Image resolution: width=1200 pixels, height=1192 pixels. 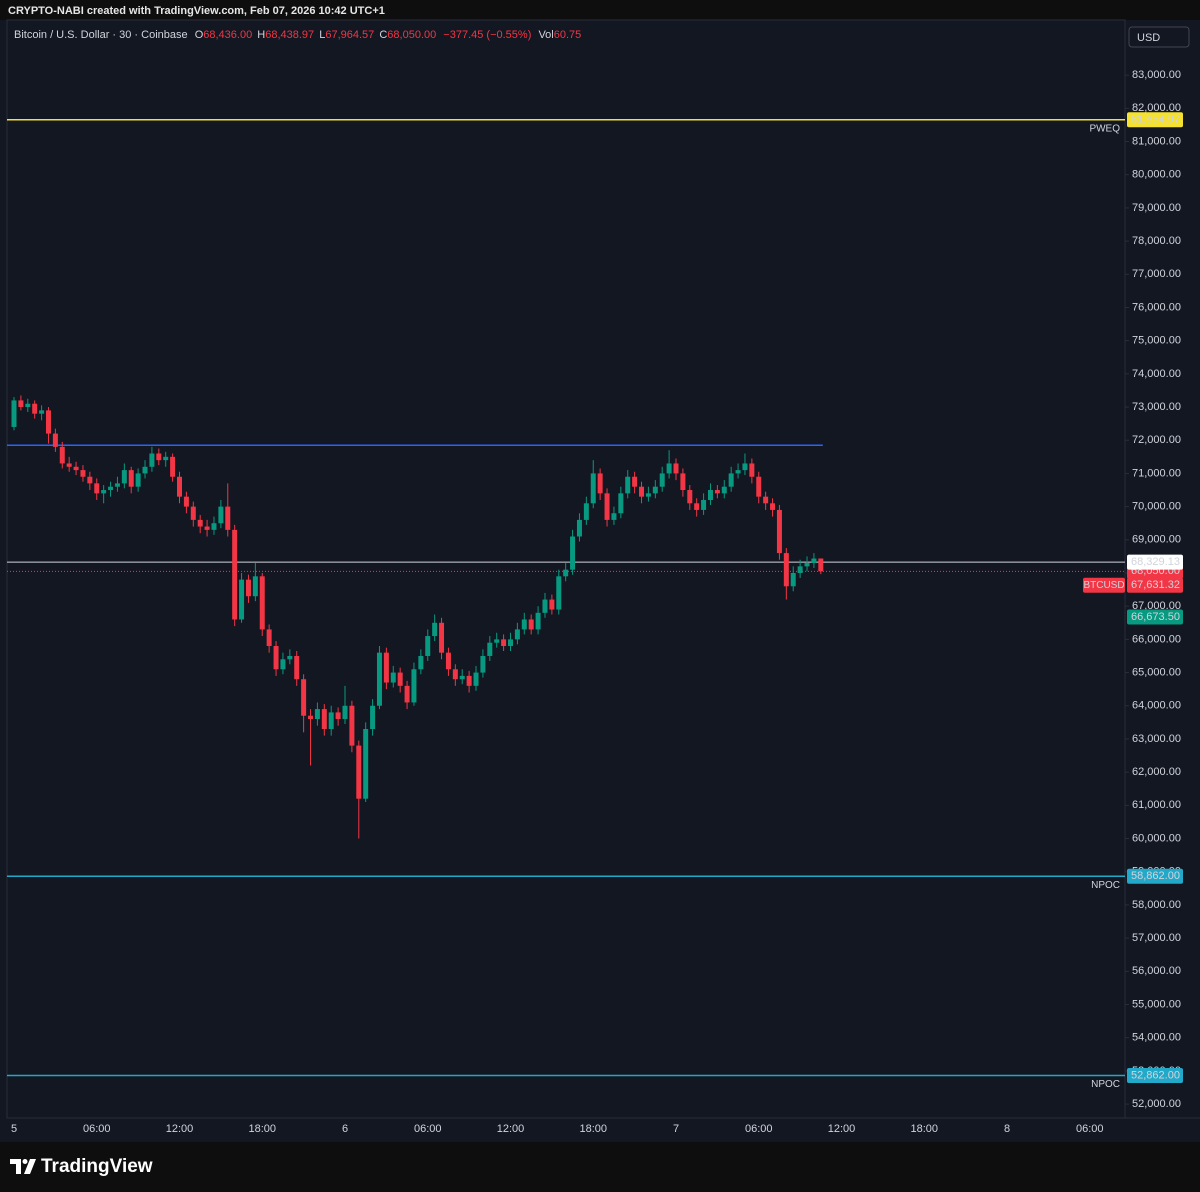 I want to click on y-tick-label: 62,000.00, so click(x=1156, y=772).